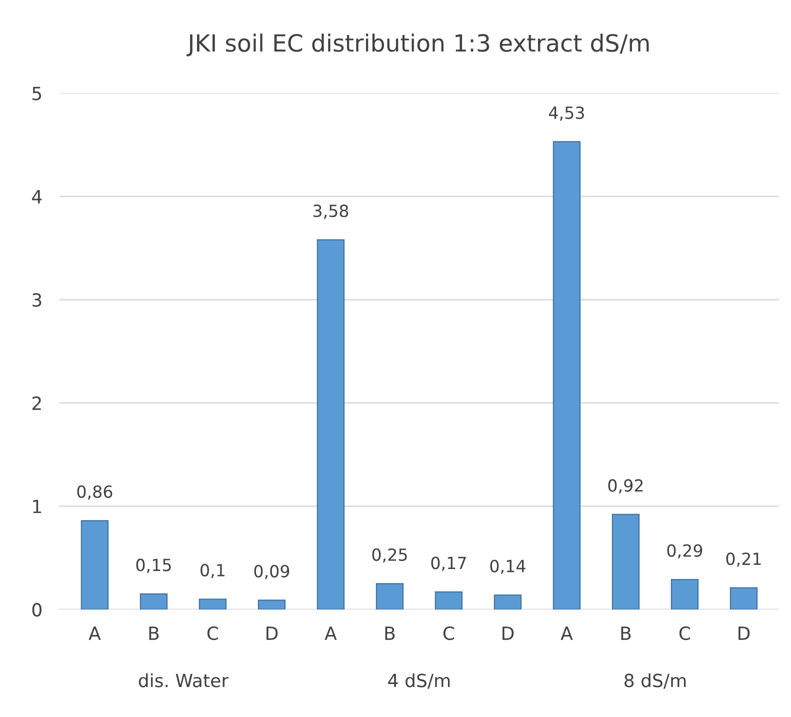 This screenshot has width=791, height=717. Describe the element at coordinates (330, 211) in the screenshot. I see `data-label: 3,58` at that location.